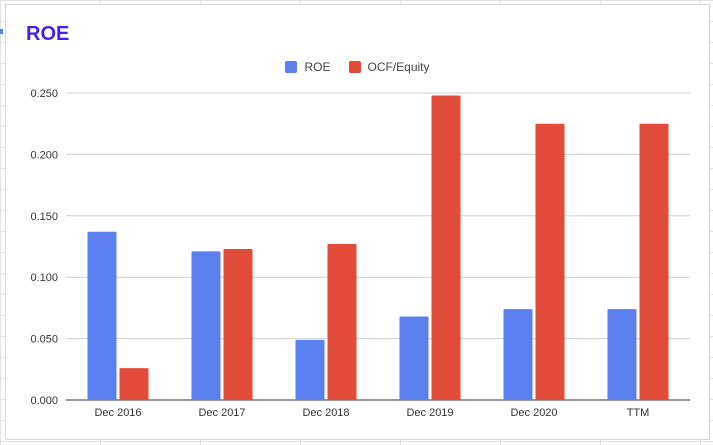 This screenshot has width=713, height=445. What do you see at coordinates (44, 340) in the screenshot?
I see `y-tick-label: 0.050` at bounding box center [44, 340].